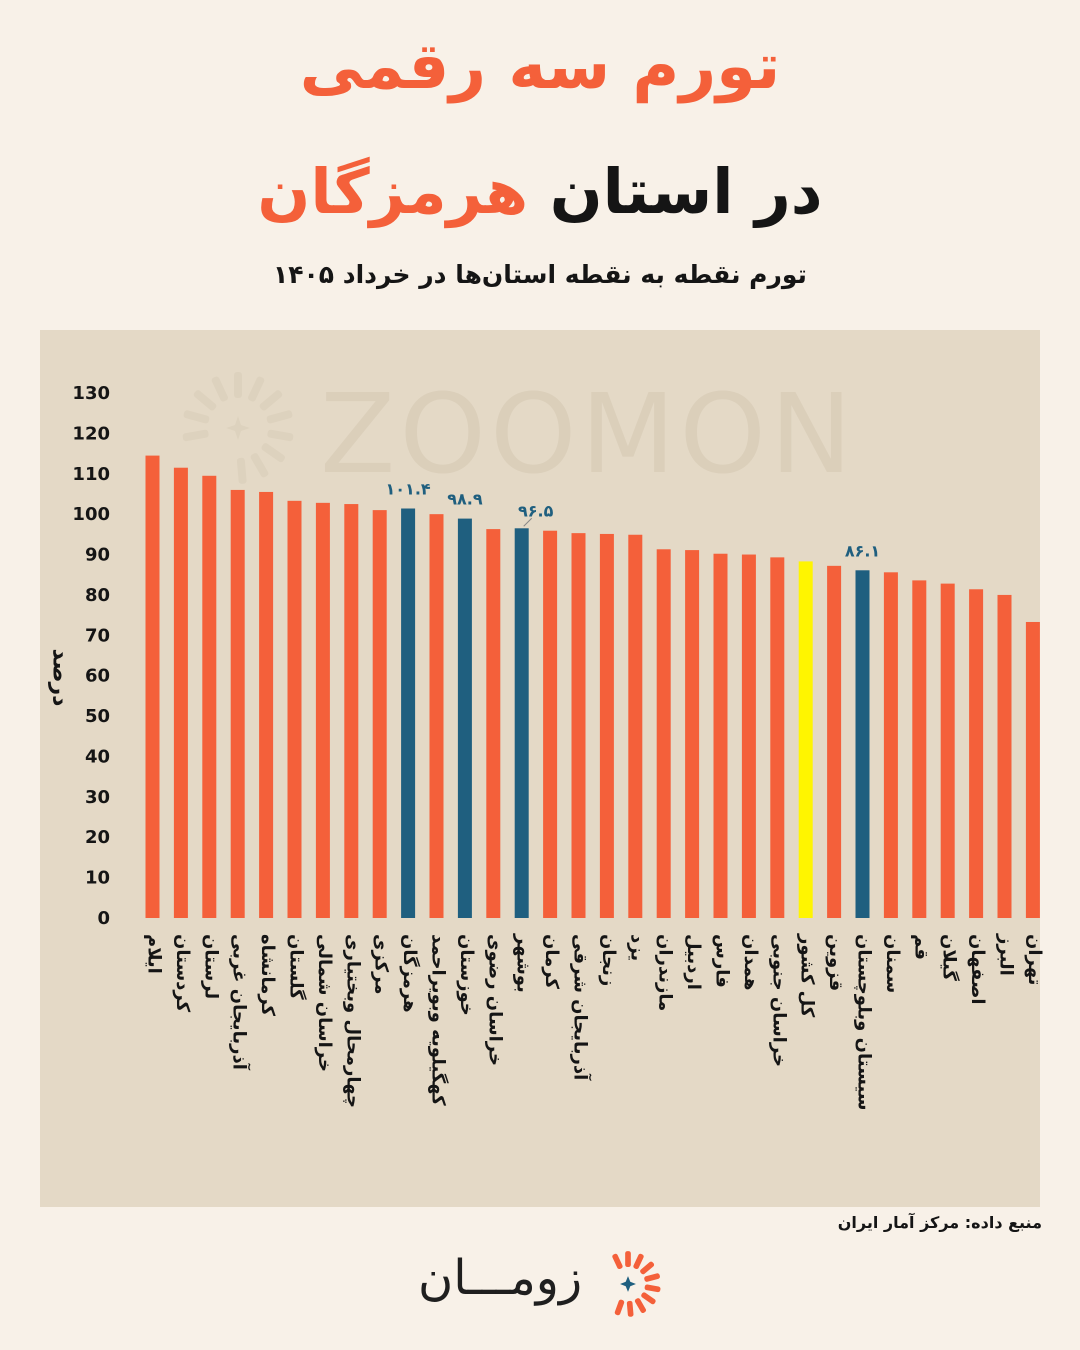 The image size is (1080, 1350). Describe the element at coordinates (97, 756) in the screenshot. I see `y-tick-label: 40` at that location.